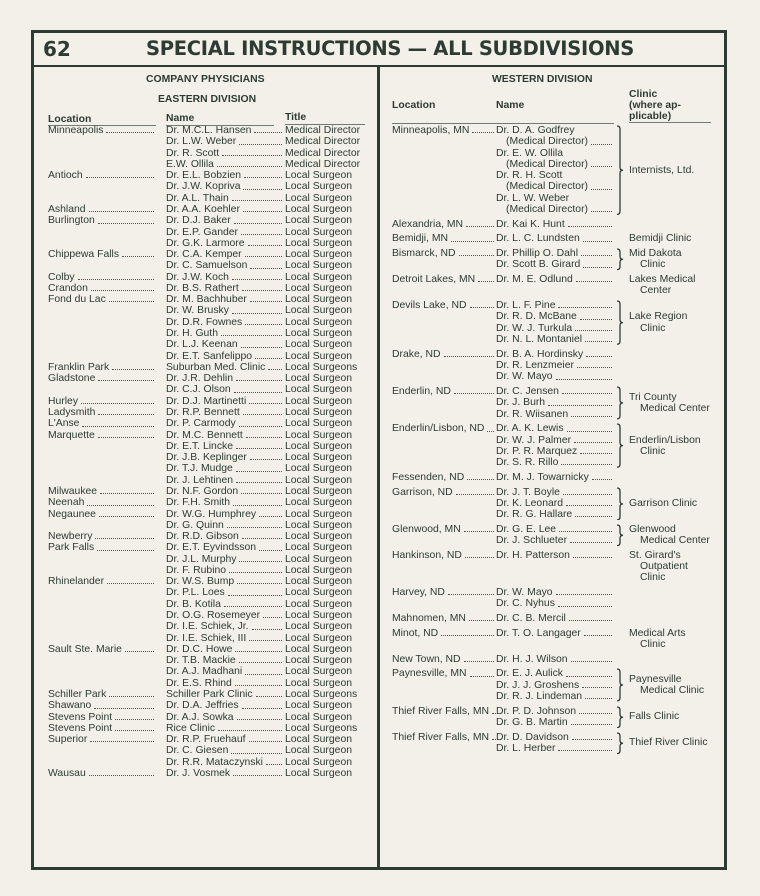  Describe the element at coordinates (72, 412) in the screenshot. I see `location-text: Ladysmith` at that location.